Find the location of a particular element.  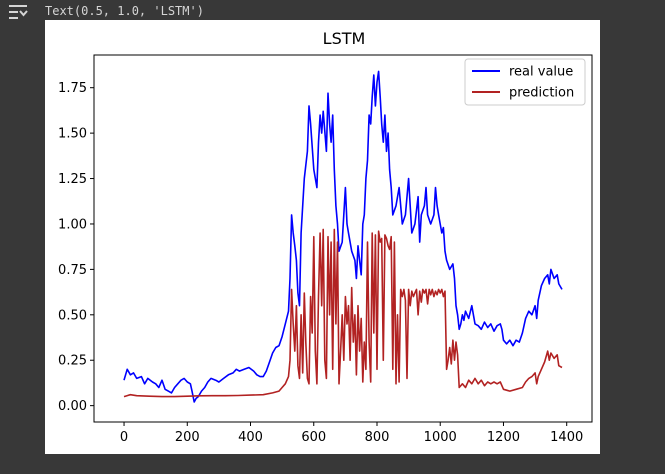

x-tick-label: 600 is located at coordinates (313, 437).